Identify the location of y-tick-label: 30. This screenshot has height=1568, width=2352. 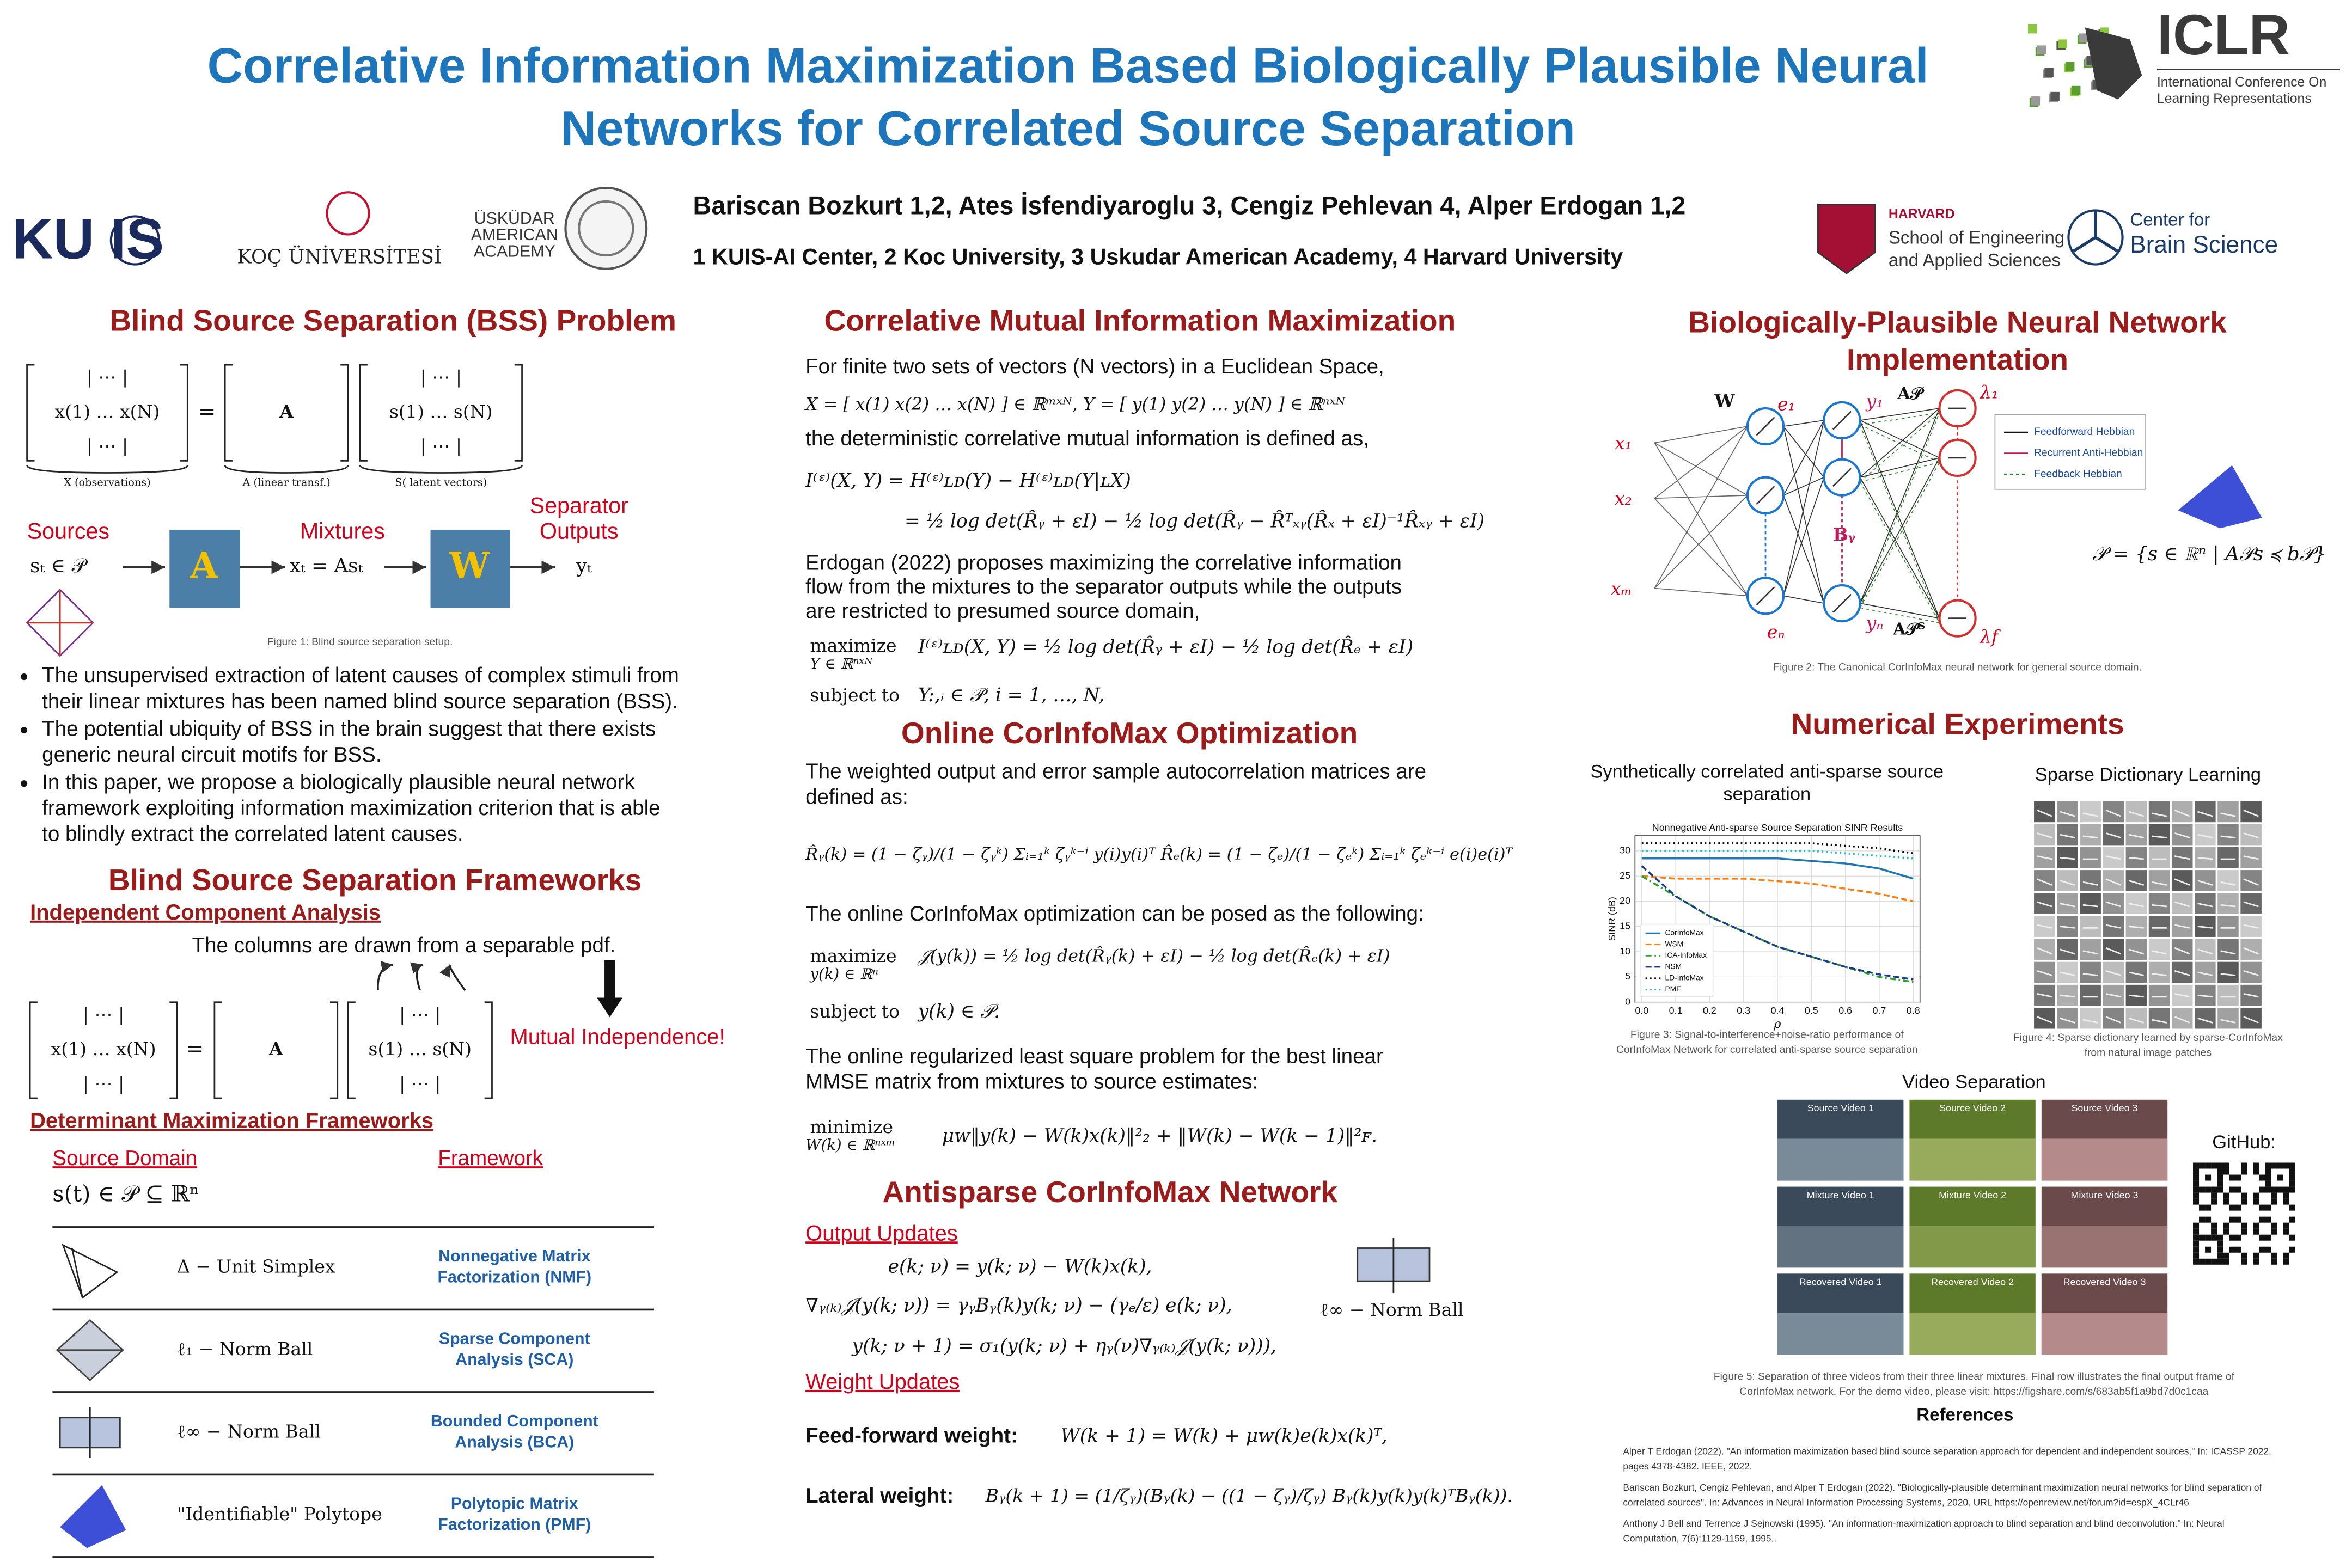
(1625, 850).